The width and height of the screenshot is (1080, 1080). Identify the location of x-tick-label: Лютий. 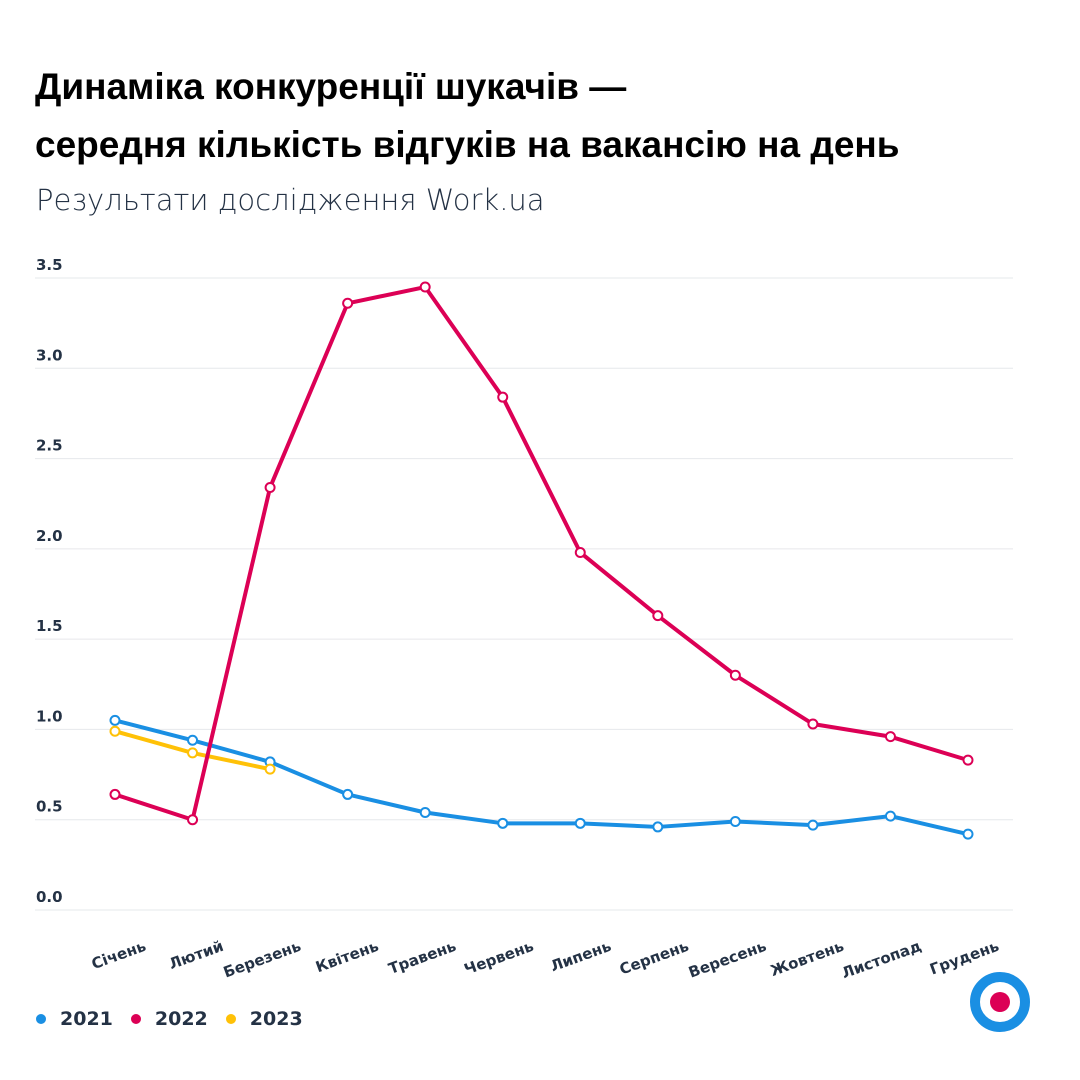
(195, 955).